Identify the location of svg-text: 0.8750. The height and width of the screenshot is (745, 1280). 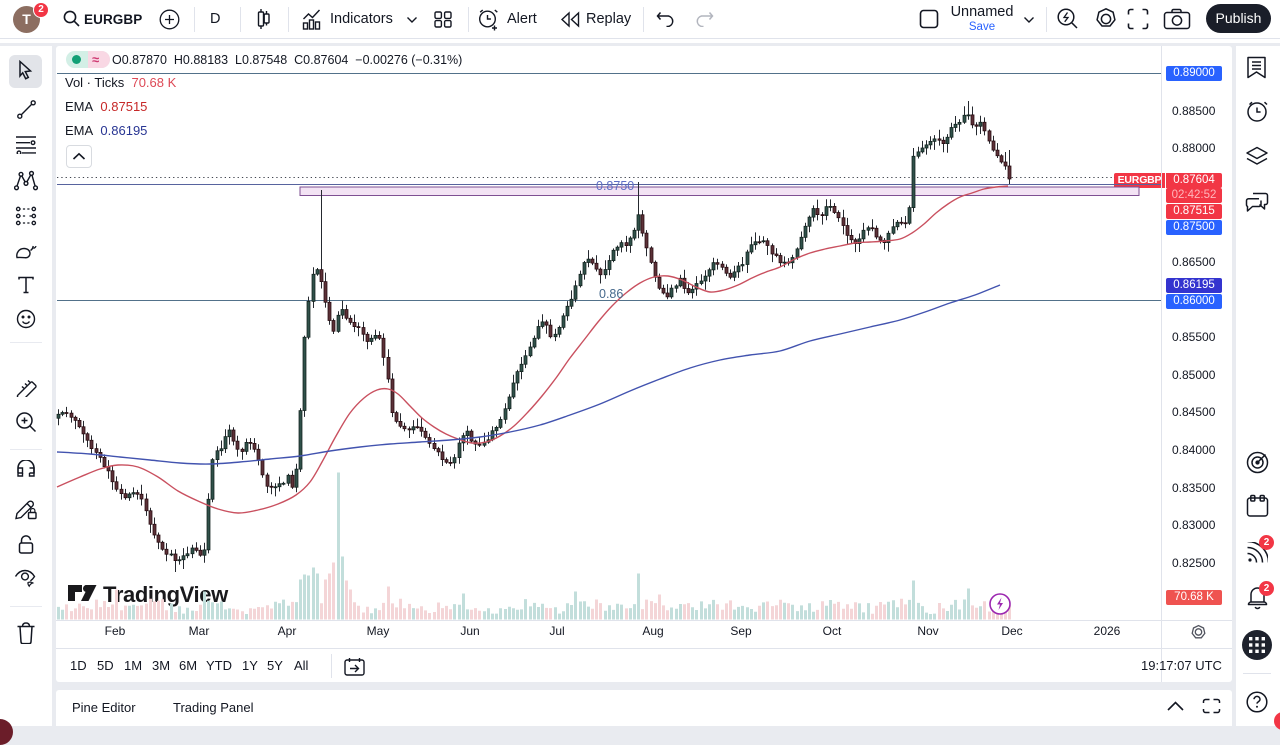
(615, 186).